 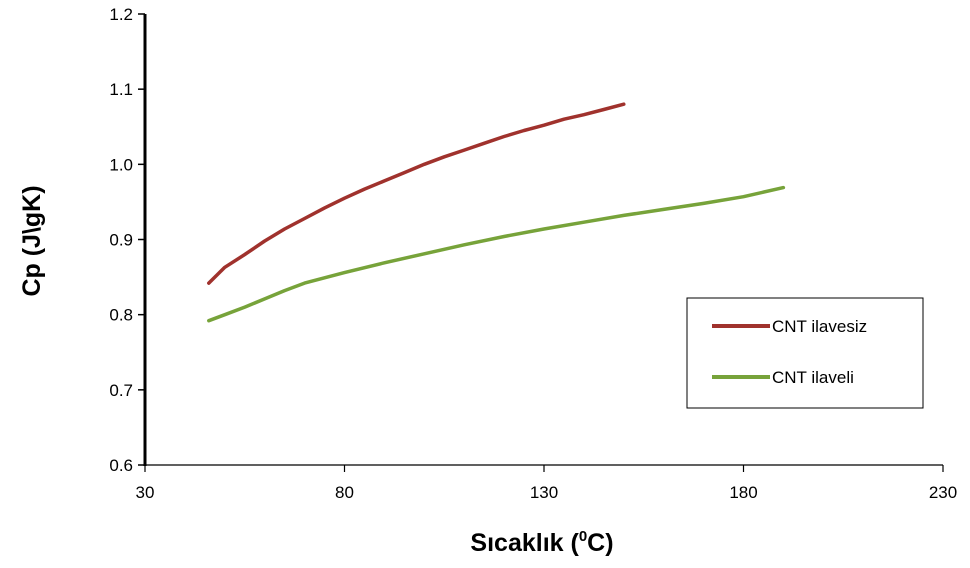 I want to click on y-axis-title: Cp (J\gK), so click(x=32, y=240).